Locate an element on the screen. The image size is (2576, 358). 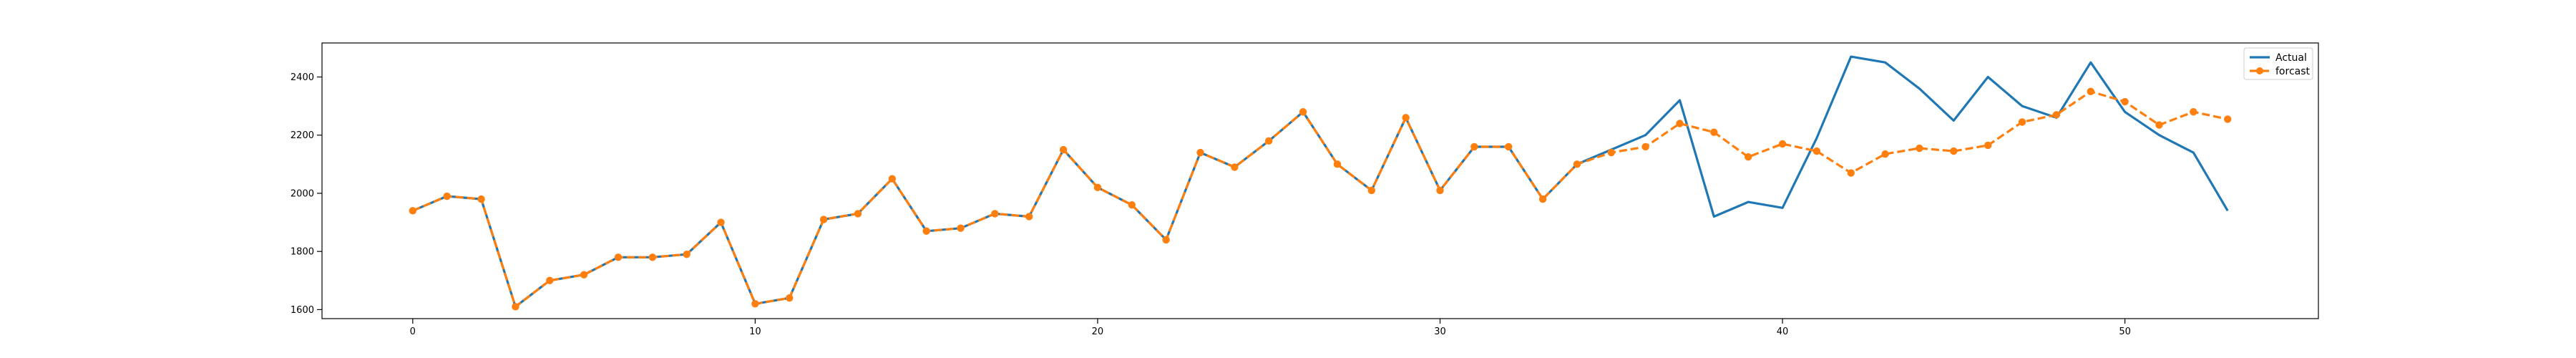
y-tick-label: 2200 is located at coordinates (302, 135).